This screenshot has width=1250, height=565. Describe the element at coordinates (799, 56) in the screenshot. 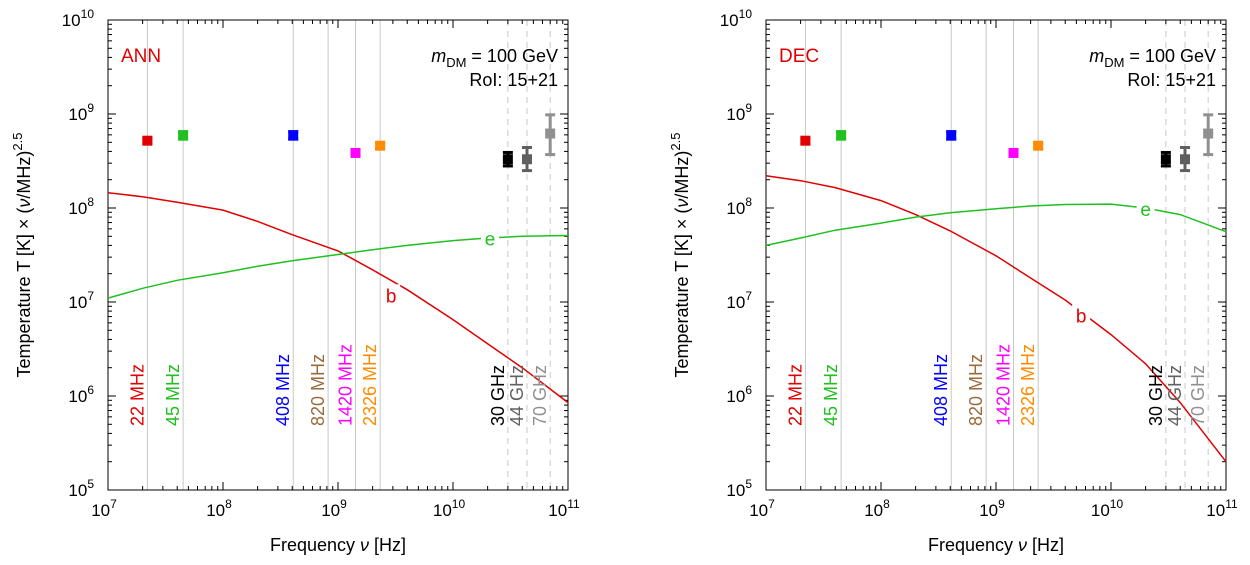

I see `panel-label: DEC` at that location.